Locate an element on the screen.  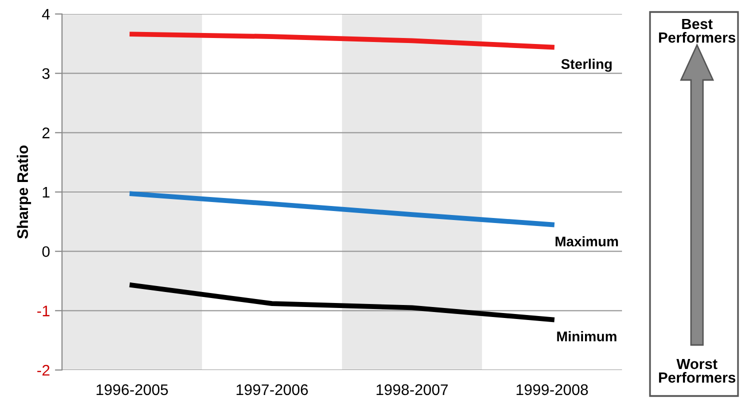
y-tick-label: -2 is located at coordinates (43, 370).